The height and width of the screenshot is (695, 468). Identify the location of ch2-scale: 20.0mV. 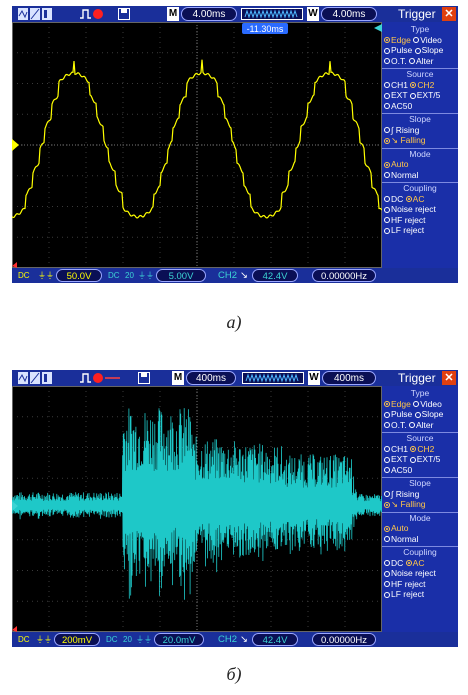
(179, 639).